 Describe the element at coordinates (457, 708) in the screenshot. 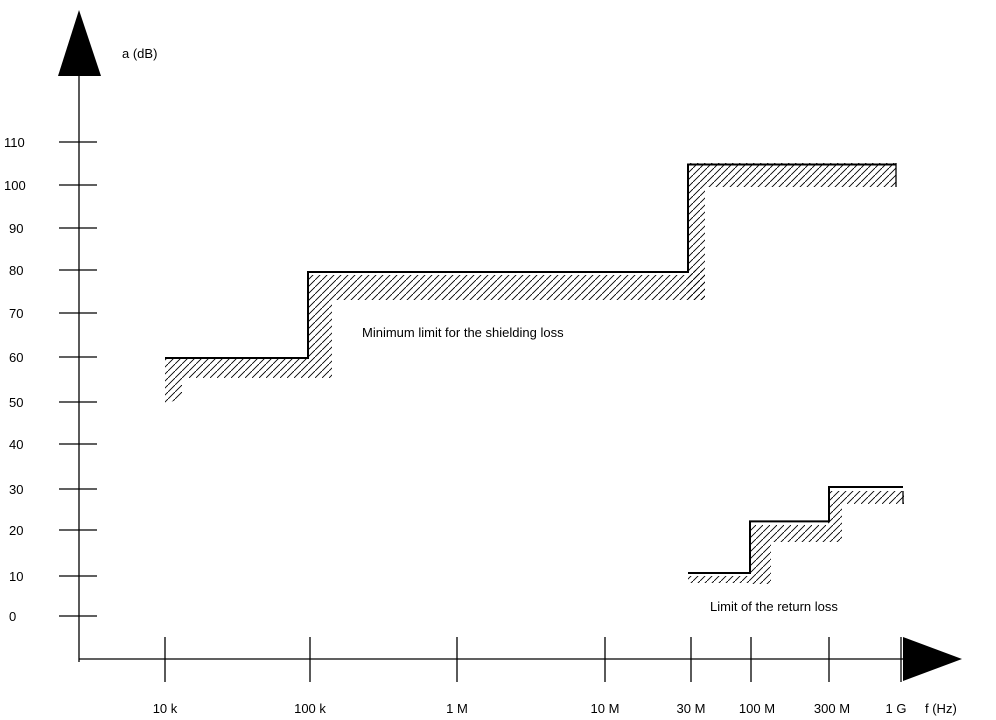

I see `x-tick-label: 1 M` at that location.